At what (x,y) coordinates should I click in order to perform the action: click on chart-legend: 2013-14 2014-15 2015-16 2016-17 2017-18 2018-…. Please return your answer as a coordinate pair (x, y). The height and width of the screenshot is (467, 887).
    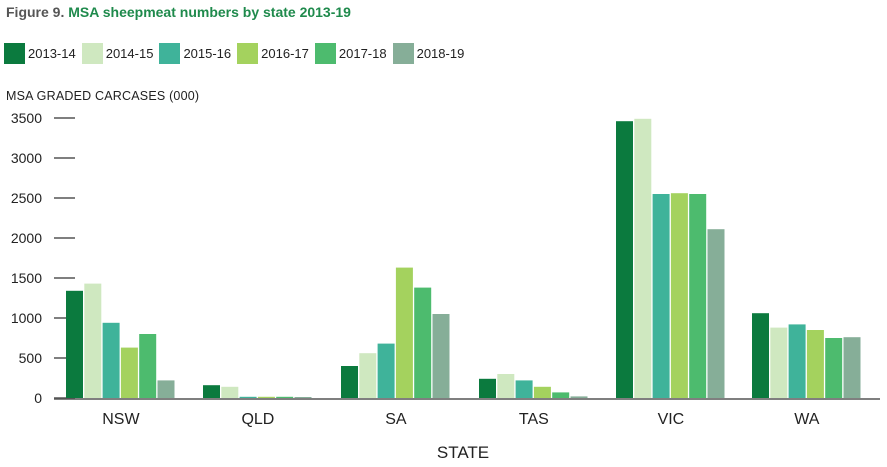
    Looking at the image, I should click on (237, 53).